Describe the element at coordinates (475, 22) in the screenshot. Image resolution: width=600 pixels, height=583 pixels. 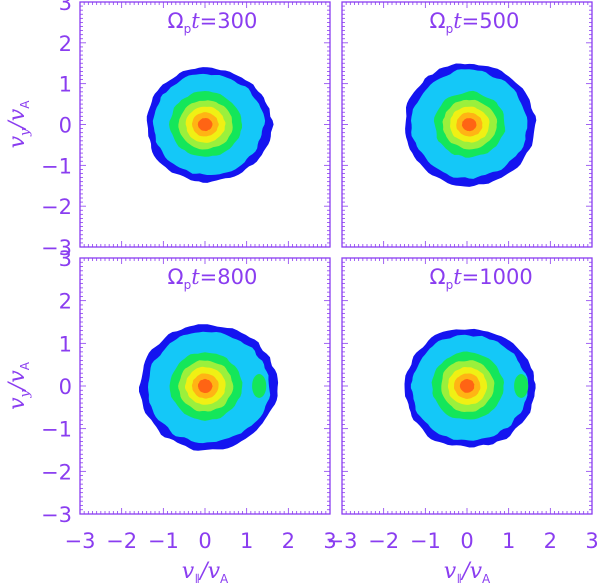
I see `panel-title: Ωpt=500` at that location.